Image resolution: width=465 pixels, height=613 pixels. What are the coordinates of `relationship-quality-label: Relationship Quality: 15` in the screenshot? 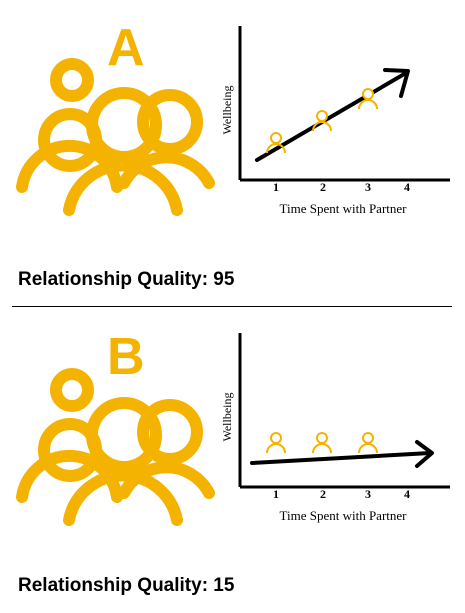 It's located at (126, 585).